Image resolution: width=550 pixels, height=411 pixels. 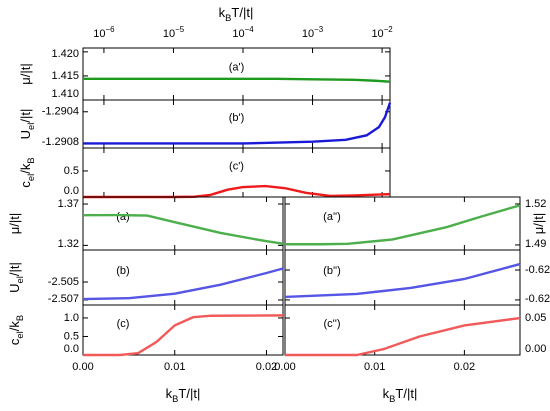 What do you see at coordinates (535, 318) in the screenshot?
I see `y-tick-label: 0.05` at bounding box center [535, 318].